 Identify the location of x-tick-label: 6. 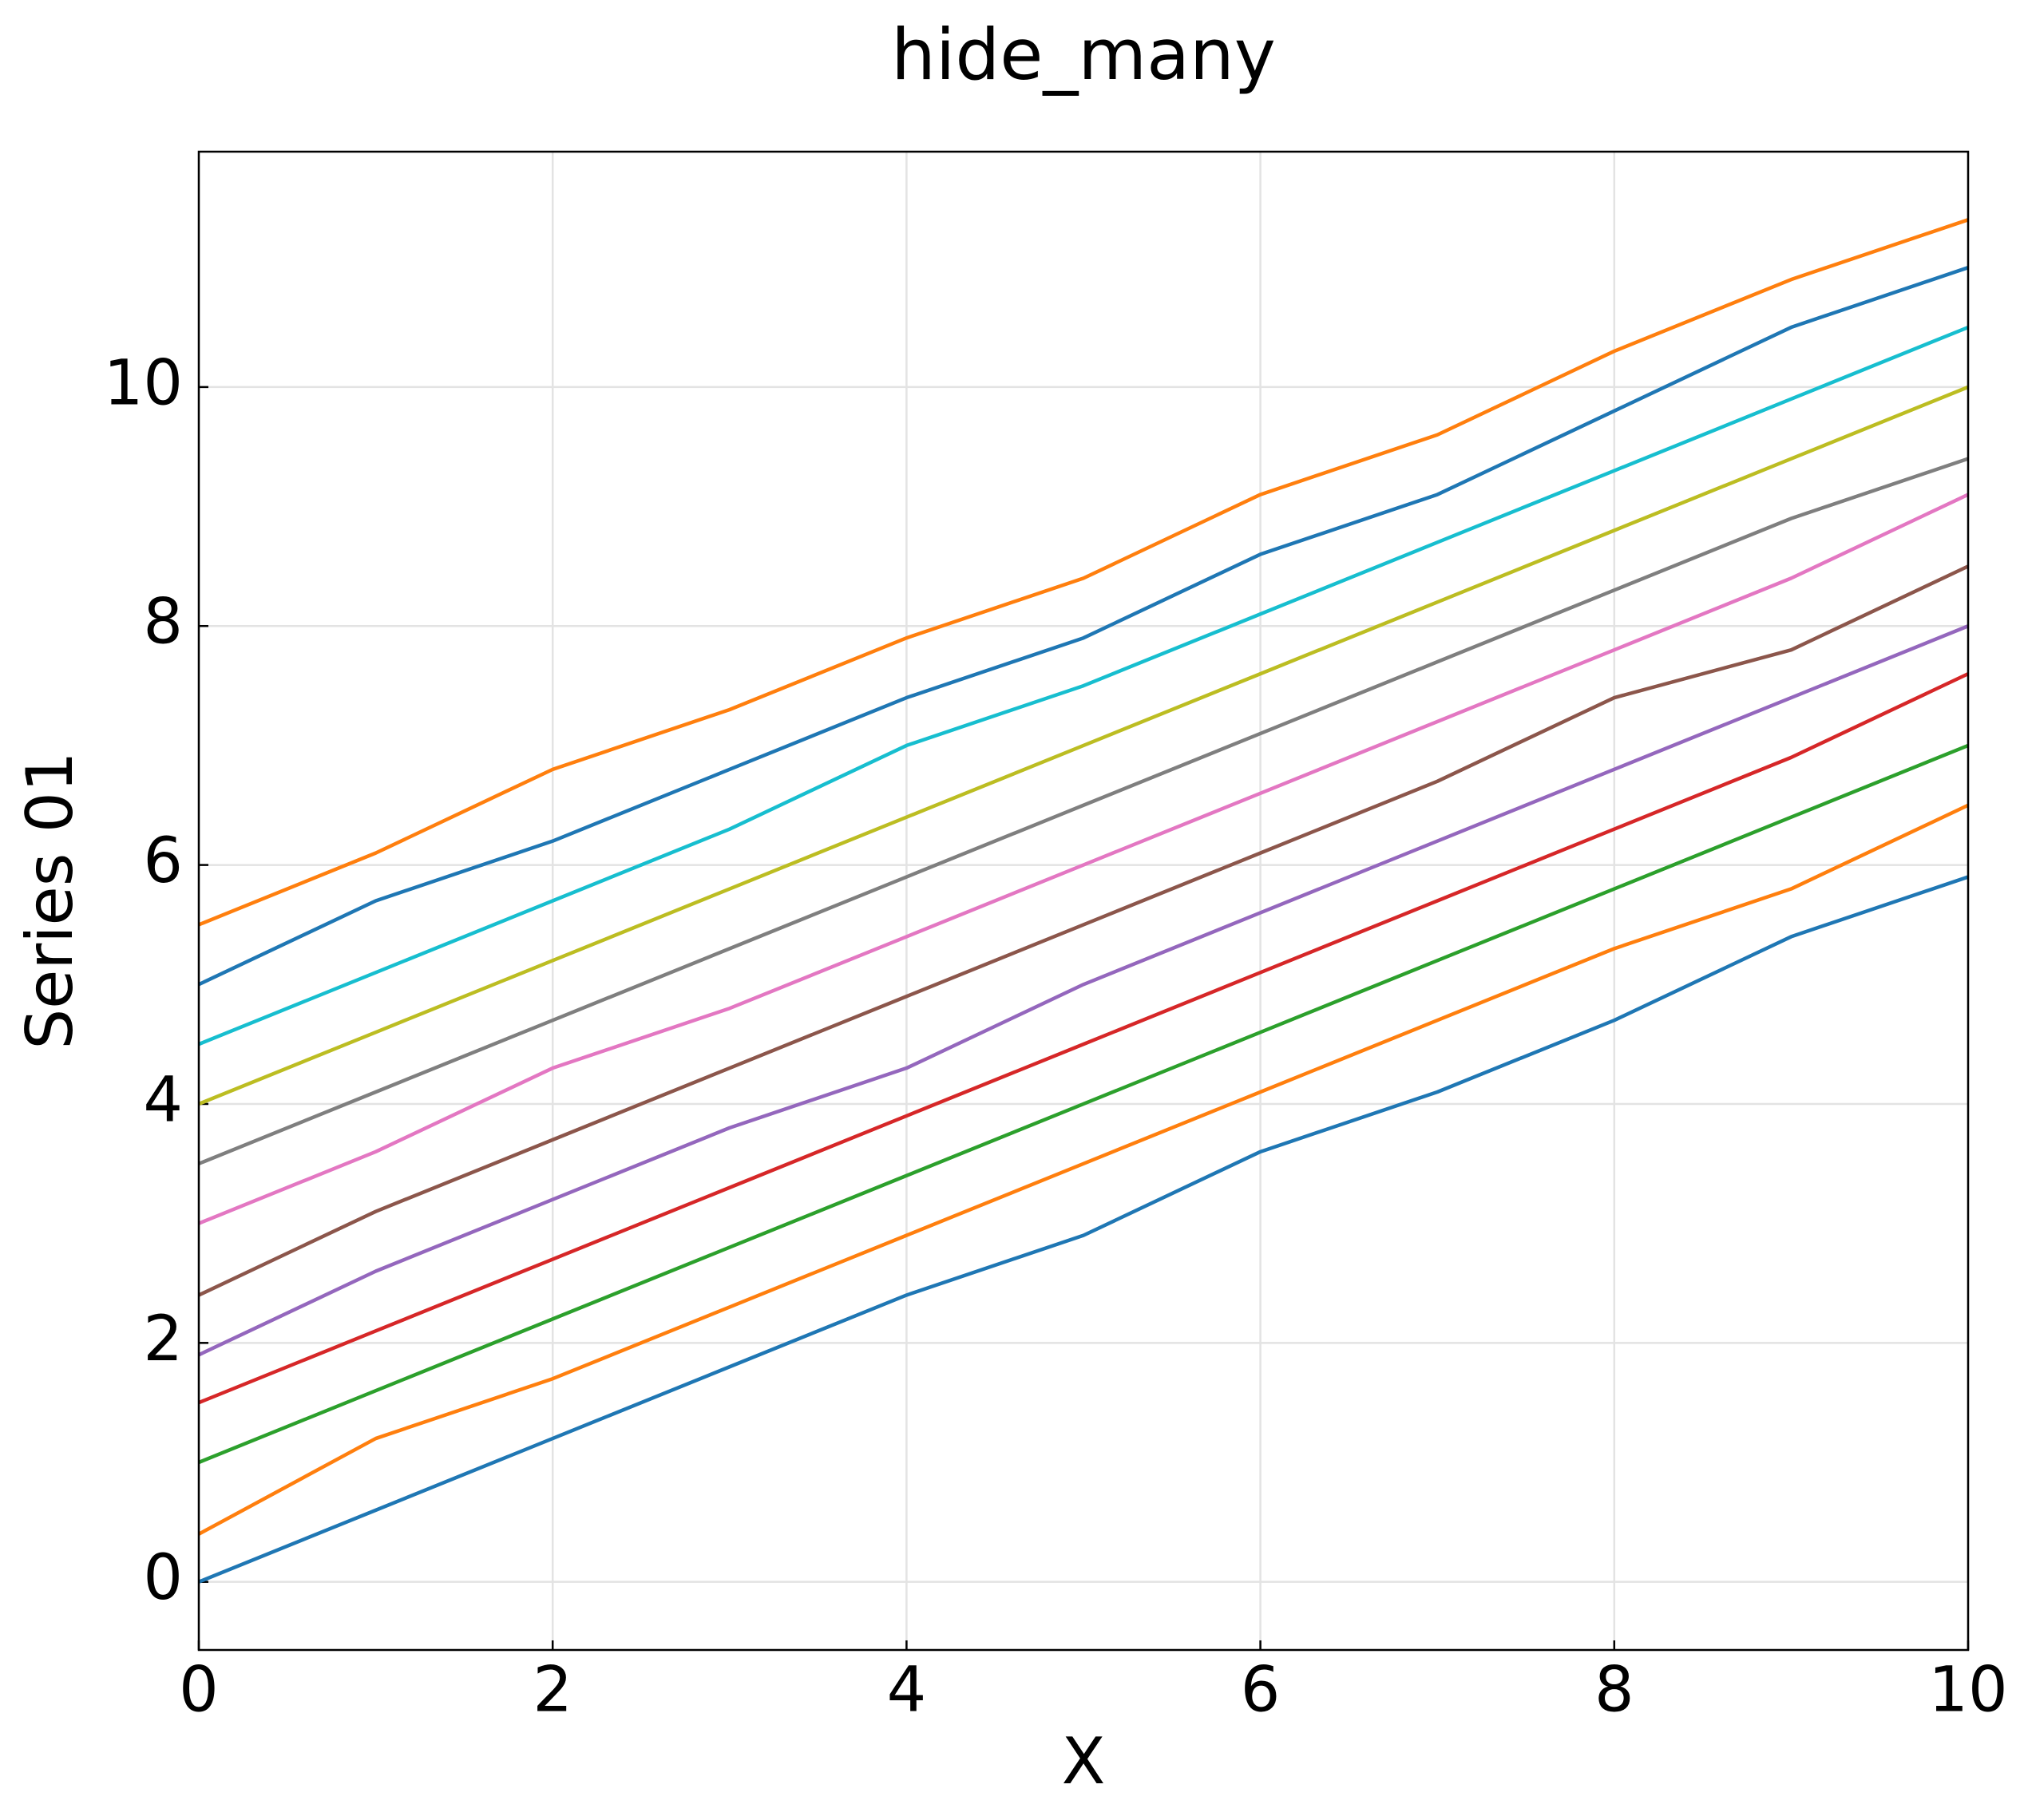
(1261, 1690).